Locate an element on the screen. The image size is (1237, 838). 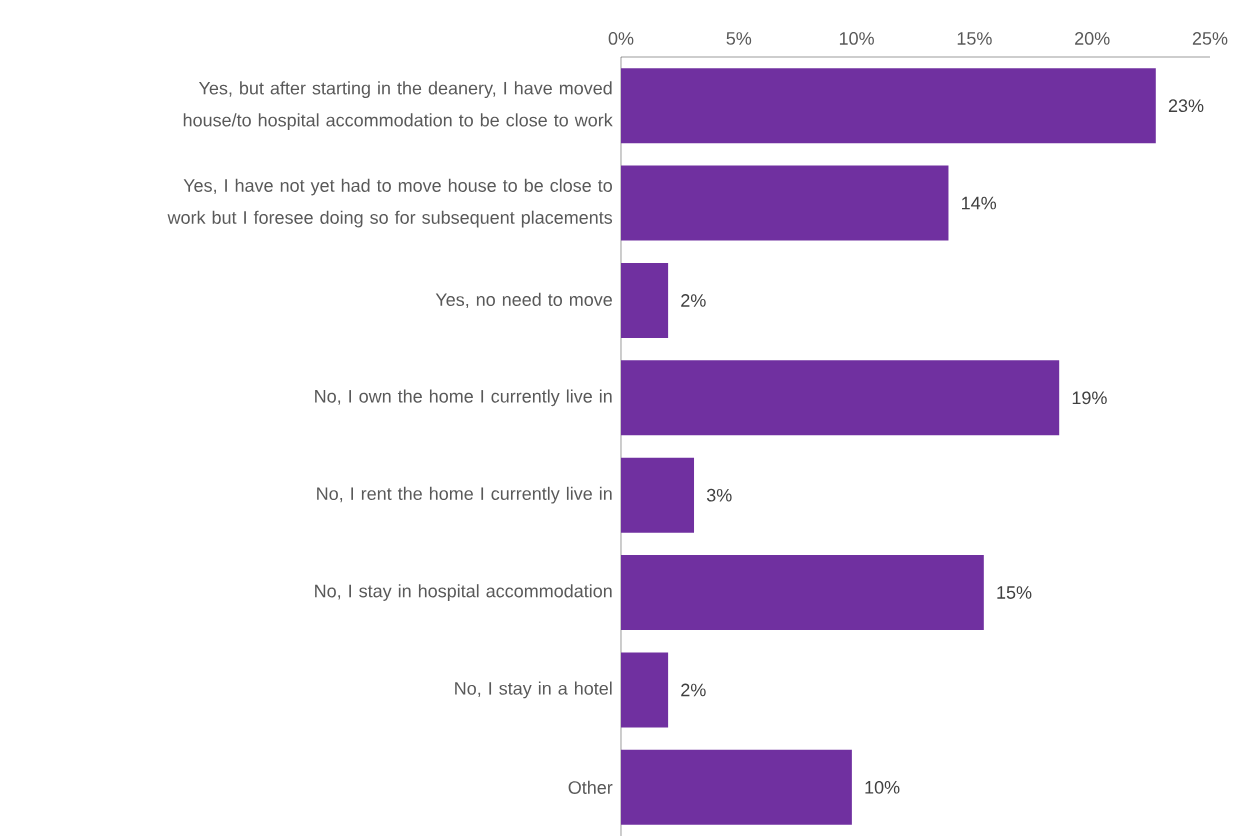
data-label: 3% is located at coordinates (719, 495).